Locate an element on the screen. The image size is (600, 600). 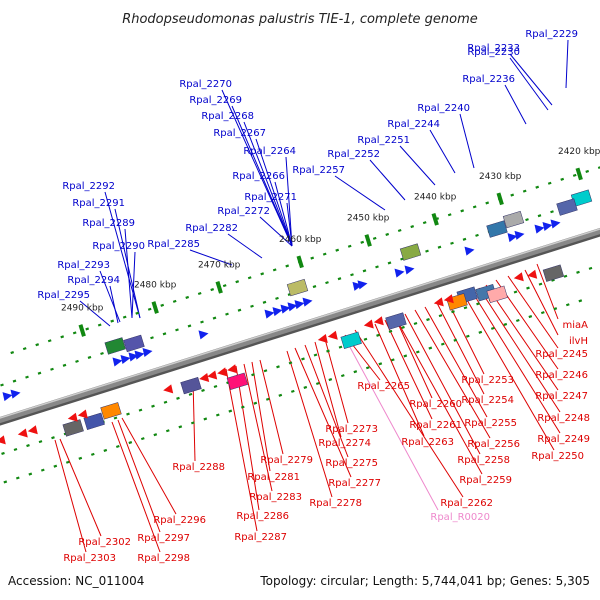
gene-label: Rpal_2273 is located at coordinates (351, 429).